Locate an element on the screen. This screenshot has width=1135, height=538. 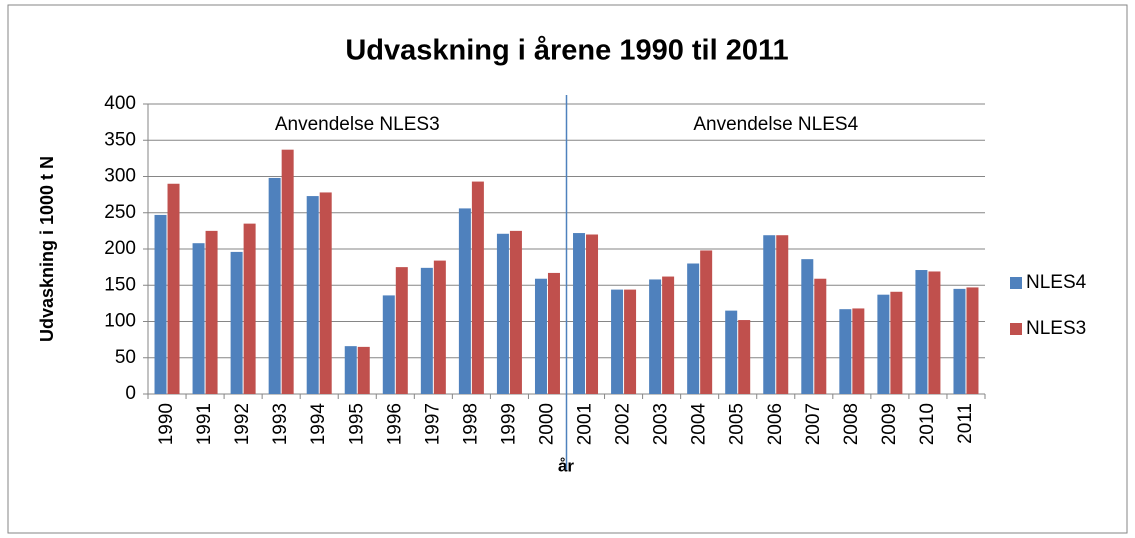
y-tick-label: 200 is located at coordinates (120, 248).